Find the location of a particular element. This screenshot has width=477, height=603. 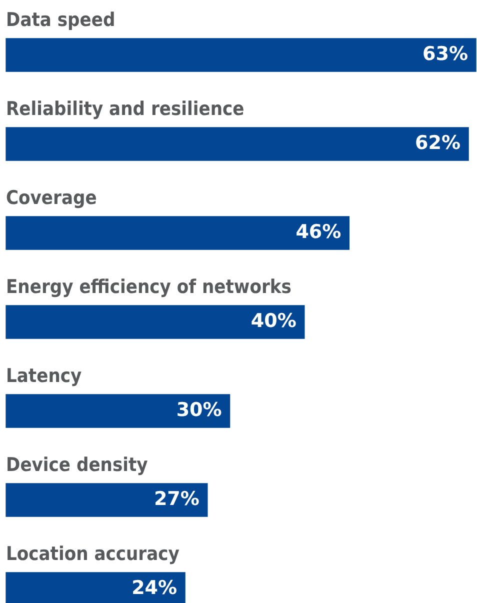

y-tick-label: Data speed is located at coordinates (61, 19).